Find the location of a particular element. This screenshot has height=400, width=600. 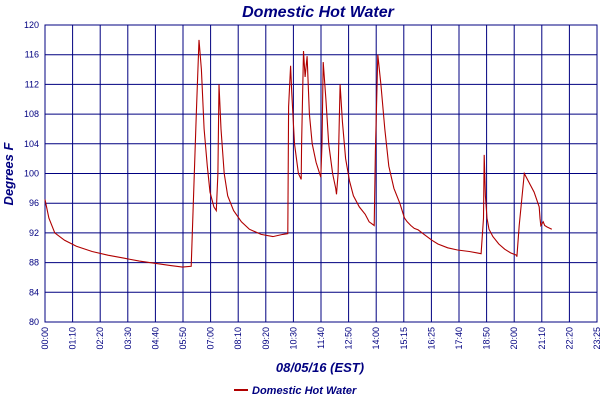

x-tick-label: 22:20 is located at coordinates (569, 338).